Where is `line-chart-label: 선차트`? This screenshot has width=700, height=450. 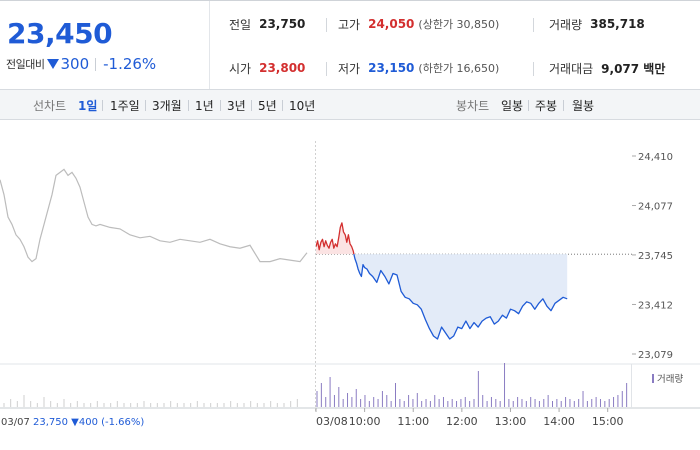 line-chart-label: 선차트 is located at coordinates (50, 106).